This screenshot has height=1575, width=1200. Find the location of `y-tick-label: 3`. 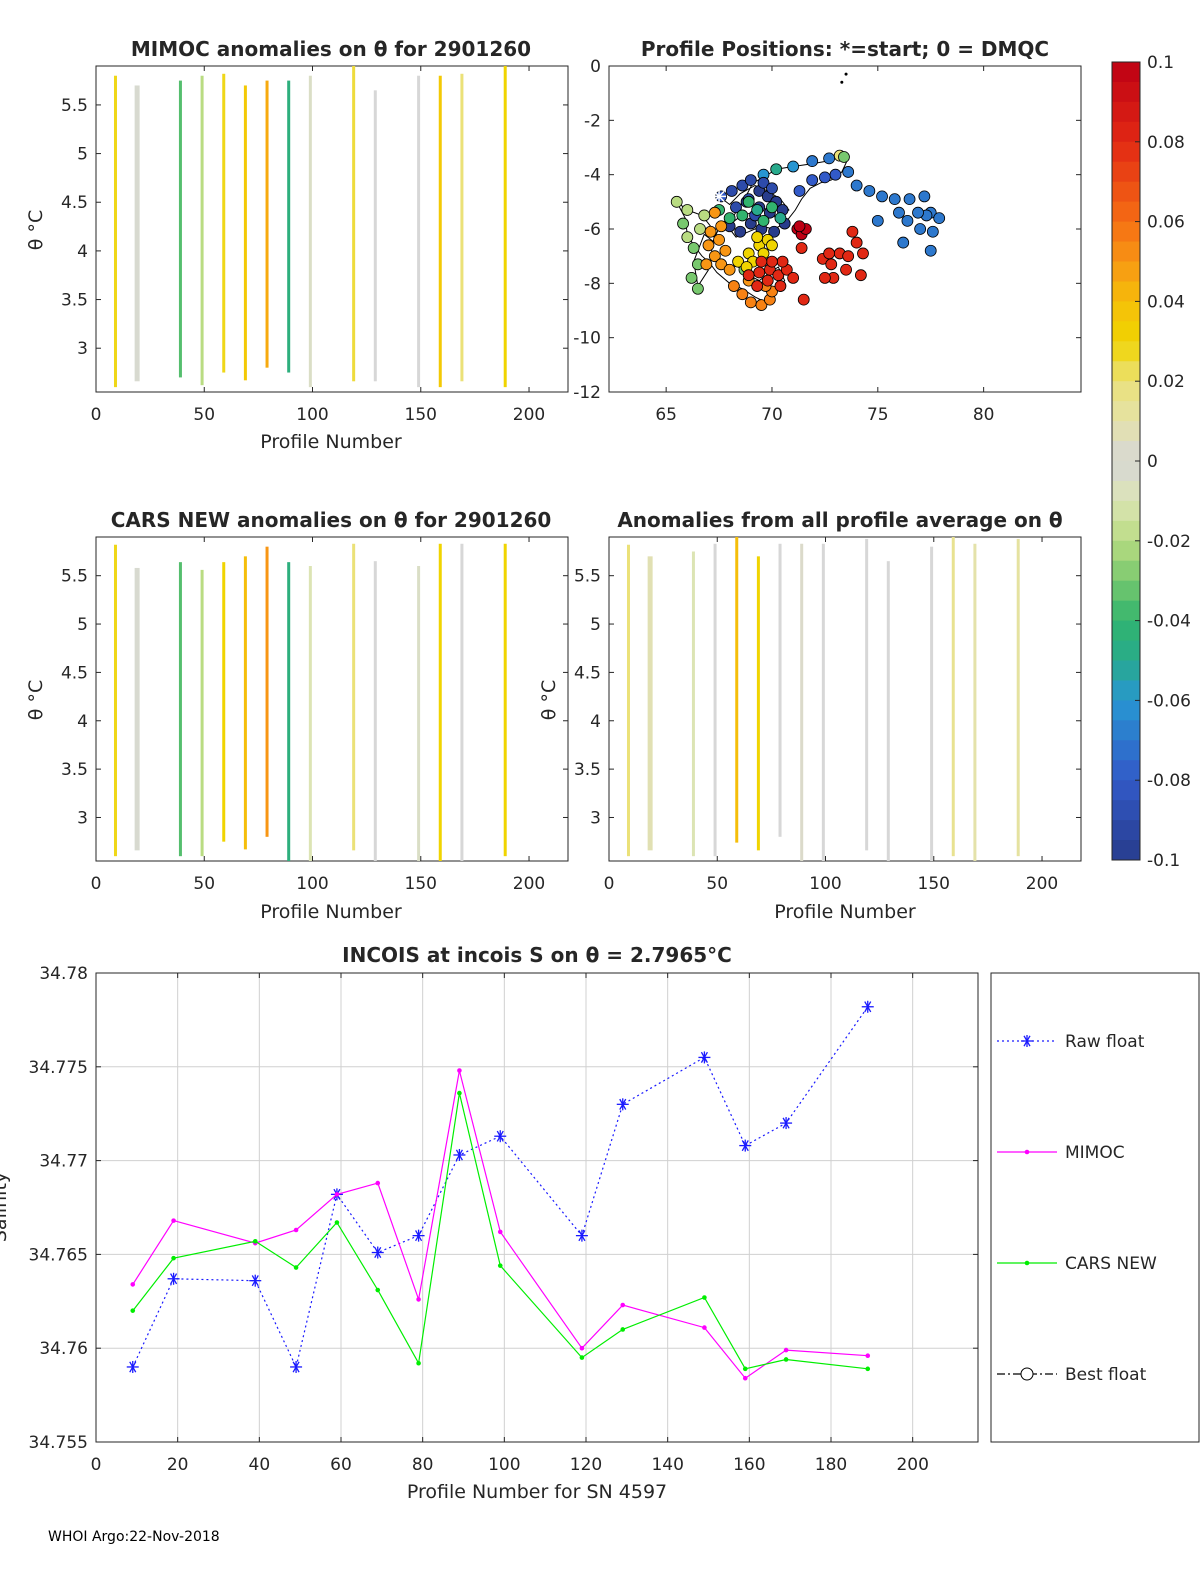

y-tick-label: 3 is located at coordinates (82, 818).